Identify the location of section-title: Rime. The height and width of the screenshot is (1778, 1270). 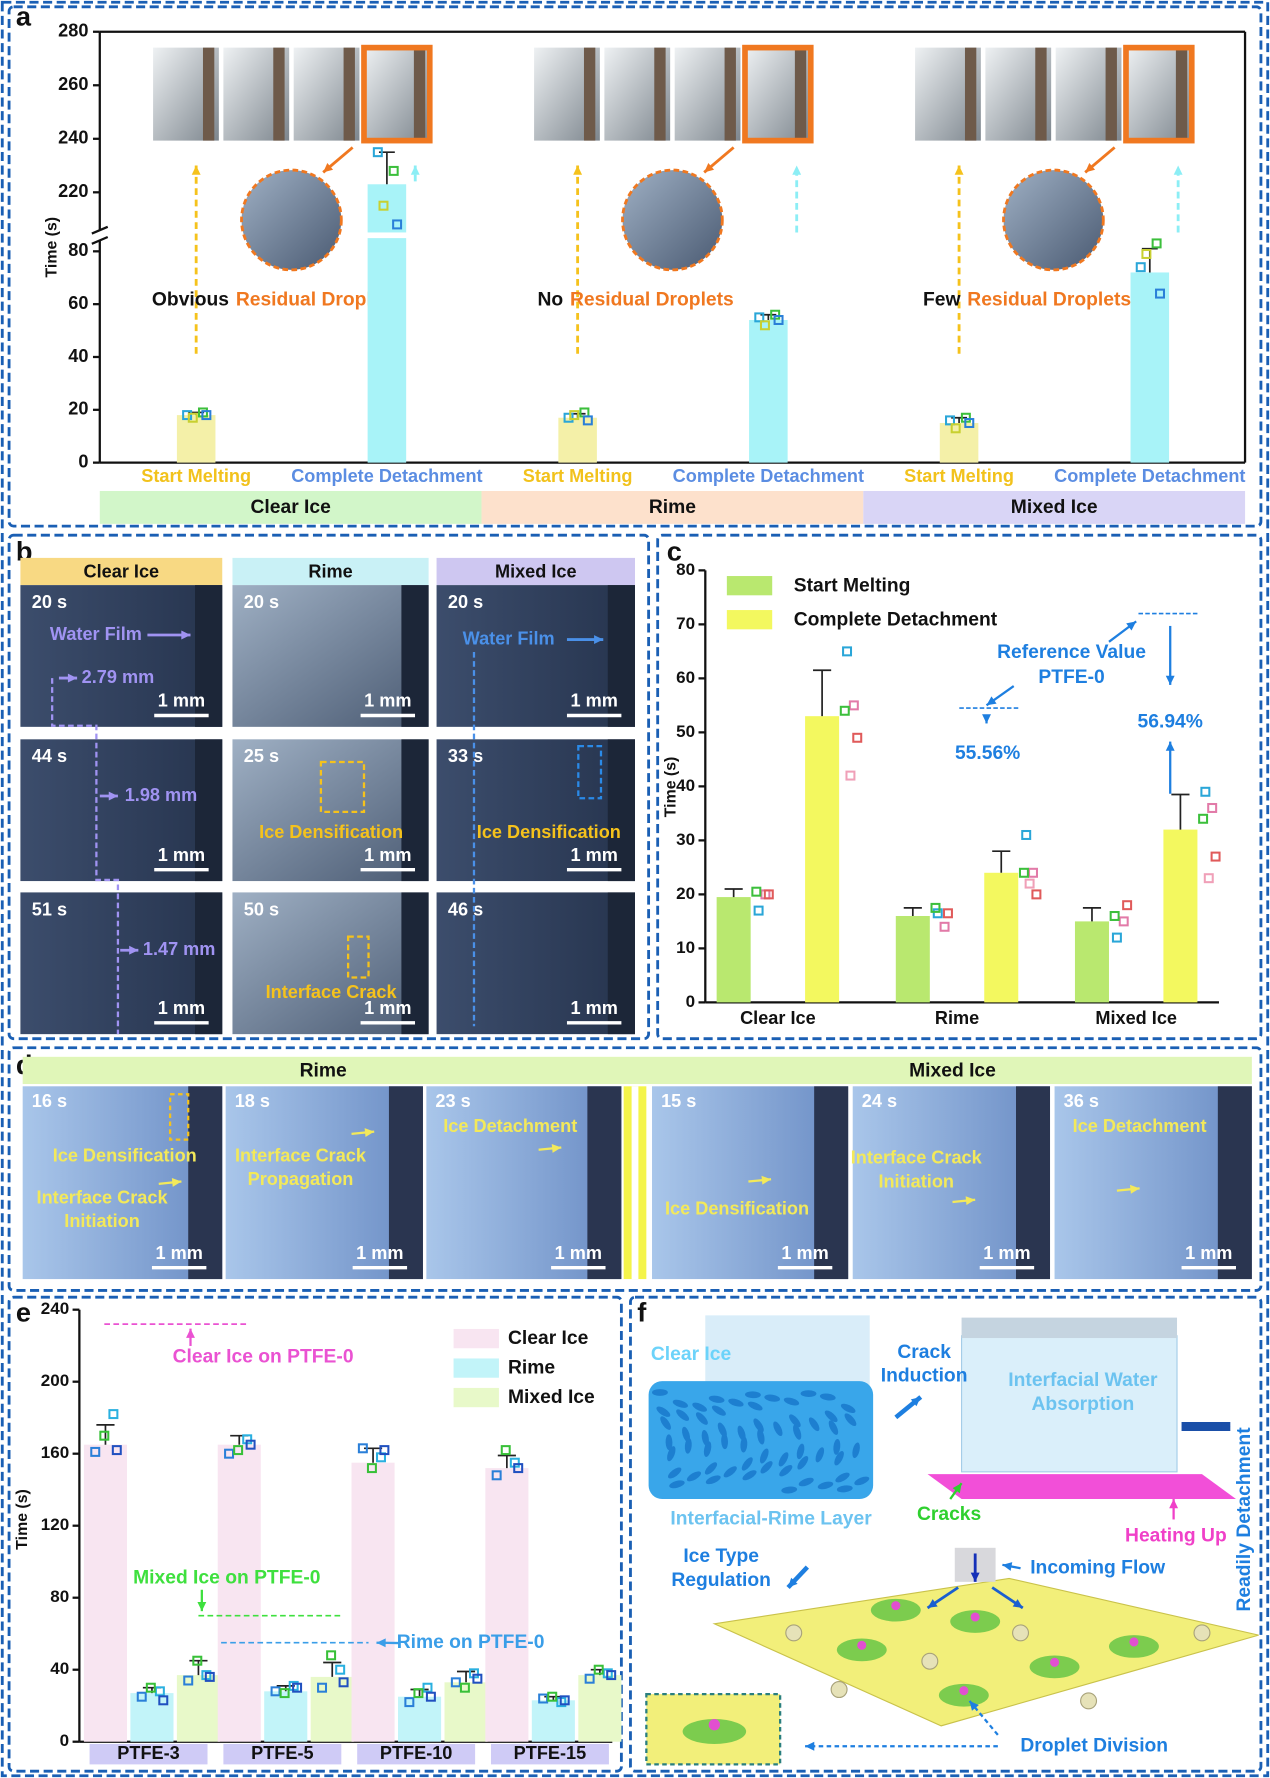
(323, 1071).